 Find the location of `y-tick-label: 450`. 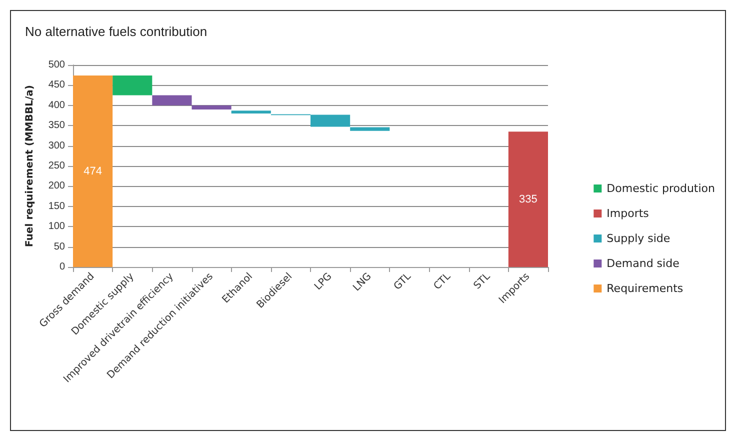

y-tick-label: 450 is located at coordinates (57, 85).